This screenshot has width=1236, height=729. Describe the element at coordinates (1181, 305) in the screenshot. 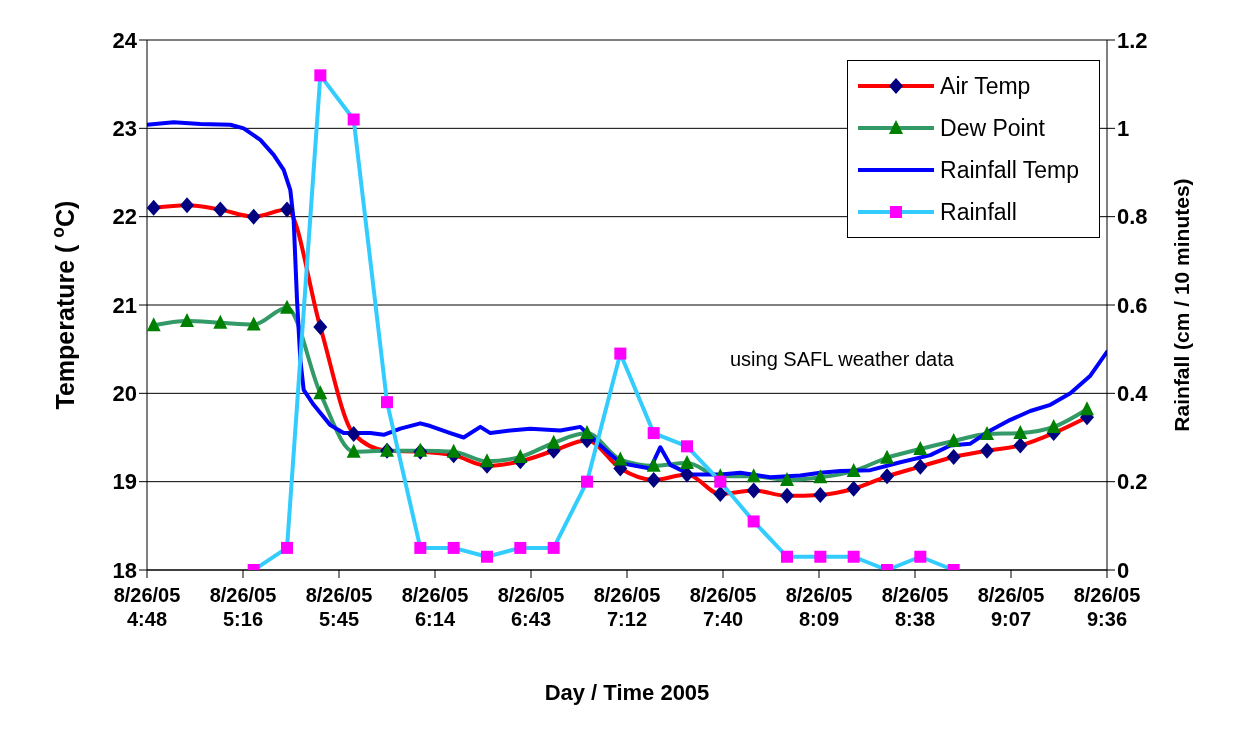

I see `y2-axis-title: Rainfall (cm / 10 minutes)` at that location.